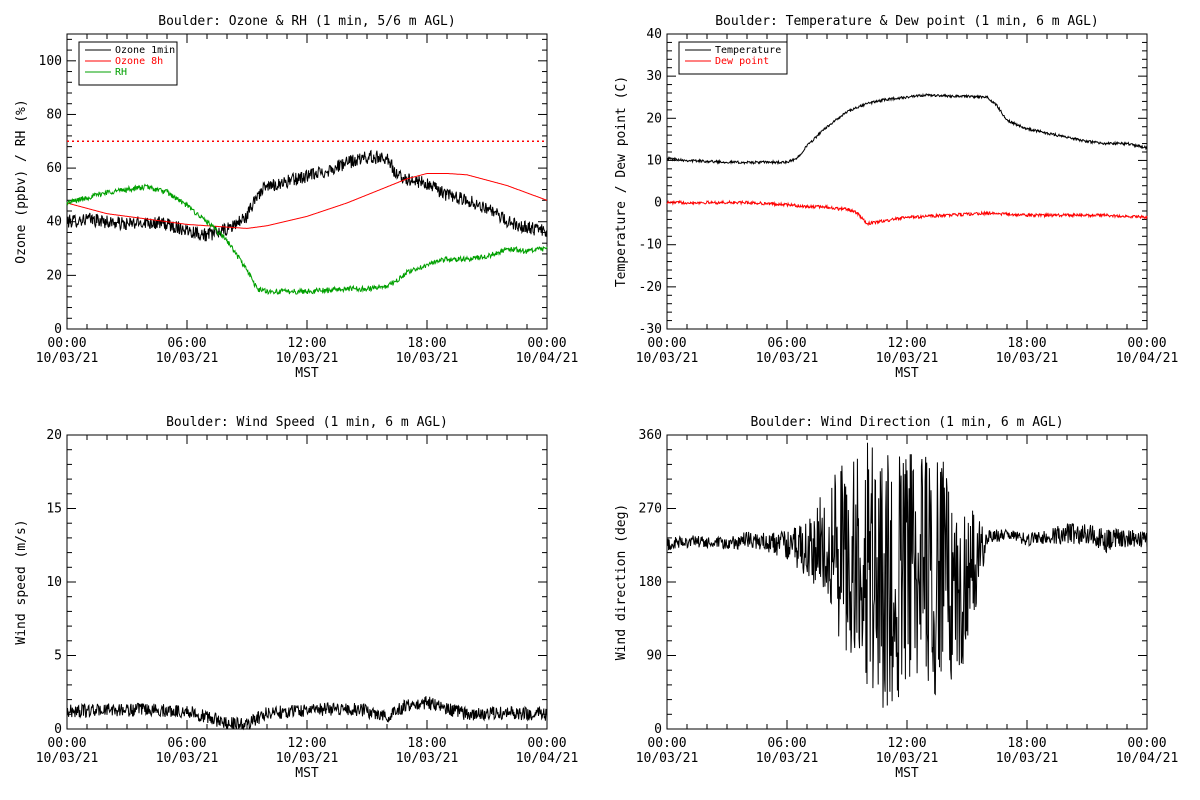 The width and height of the screenshot is (1200, 800). I want to click on y-tick-label: -20, so click(650, 287).